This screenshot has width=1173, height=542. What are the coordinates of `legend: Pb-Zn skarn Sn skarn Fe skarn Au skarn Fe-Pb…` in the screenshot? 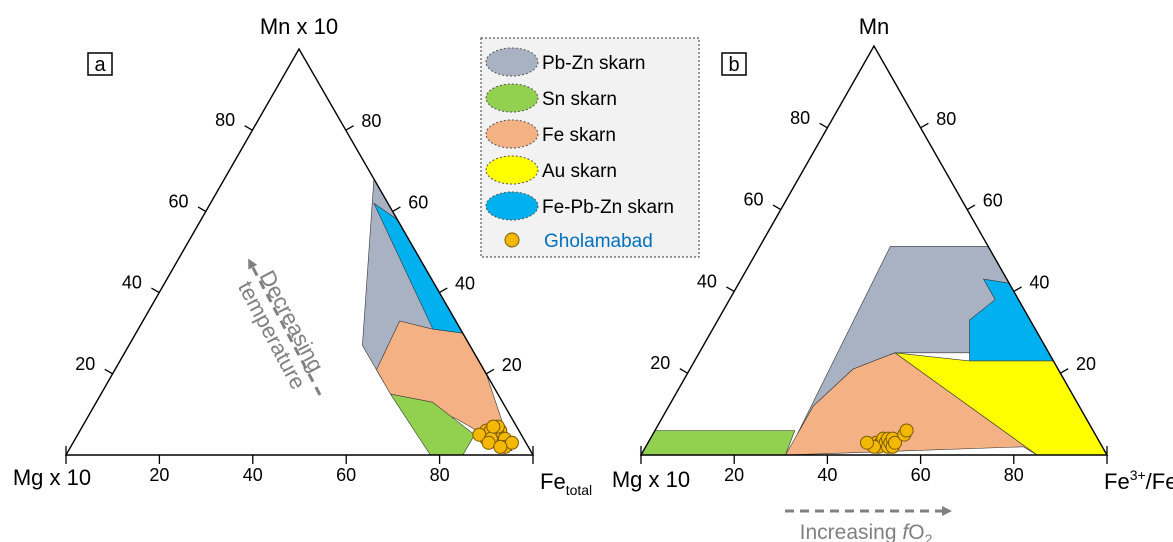 It's located at (590, 147).